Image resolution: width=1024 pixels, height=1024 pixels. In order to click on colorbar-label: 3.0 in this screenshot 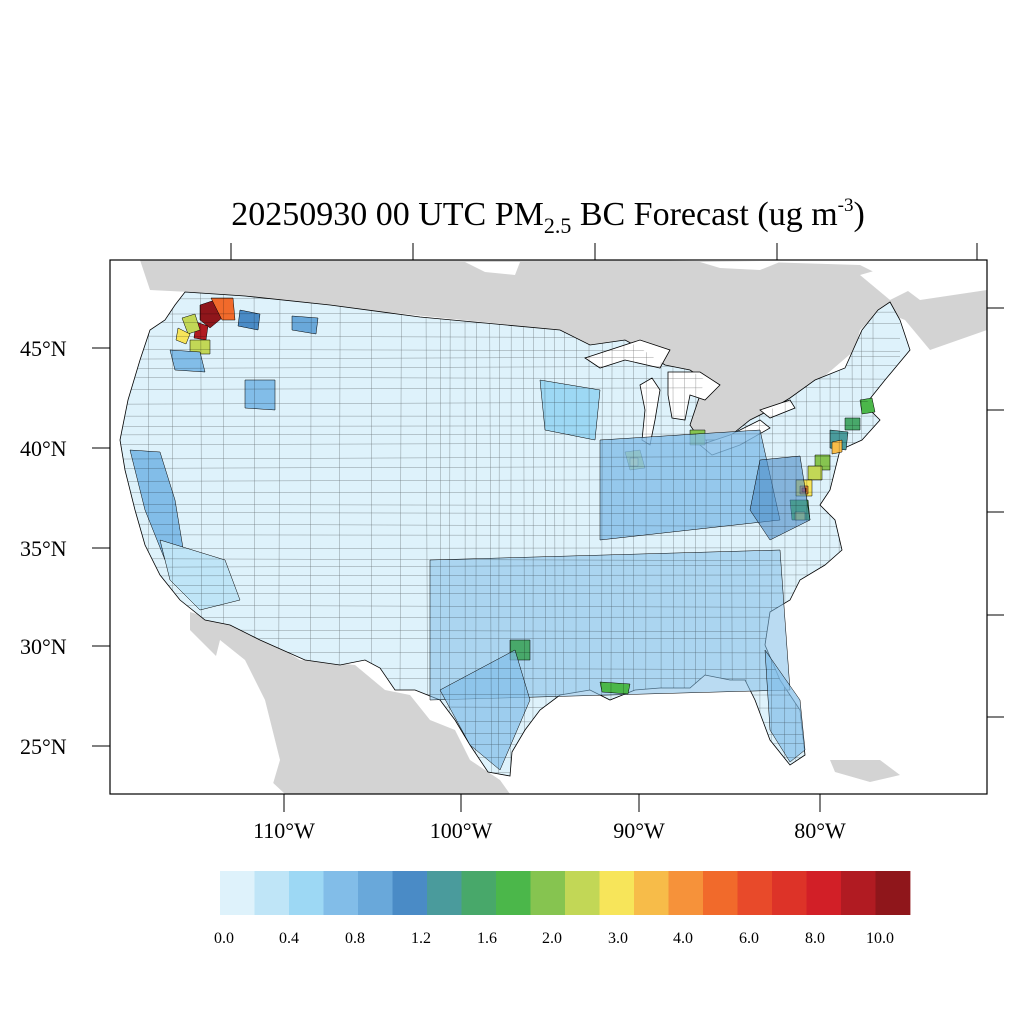, I will do `click(618, 938)`.